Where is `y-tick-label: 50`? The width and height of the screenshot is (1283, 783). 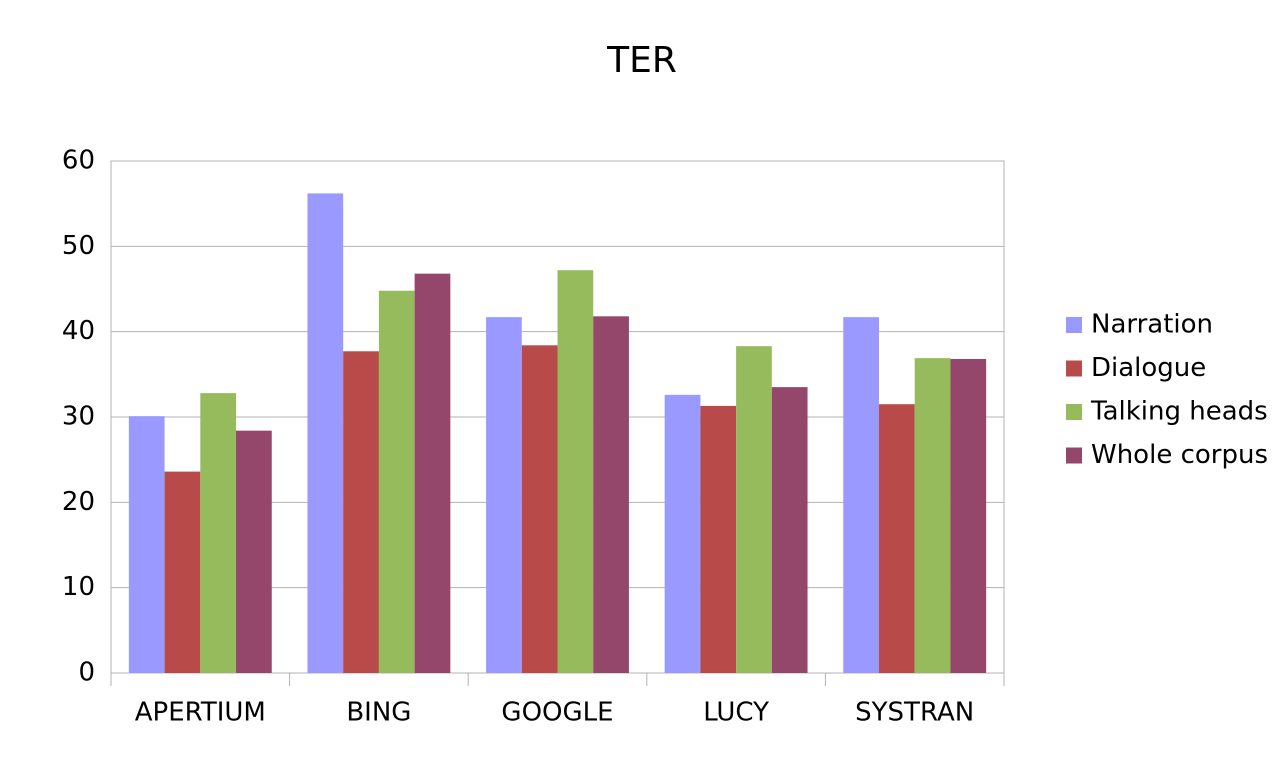
y-tick-label: 50 is located at coordinates (78, 246).